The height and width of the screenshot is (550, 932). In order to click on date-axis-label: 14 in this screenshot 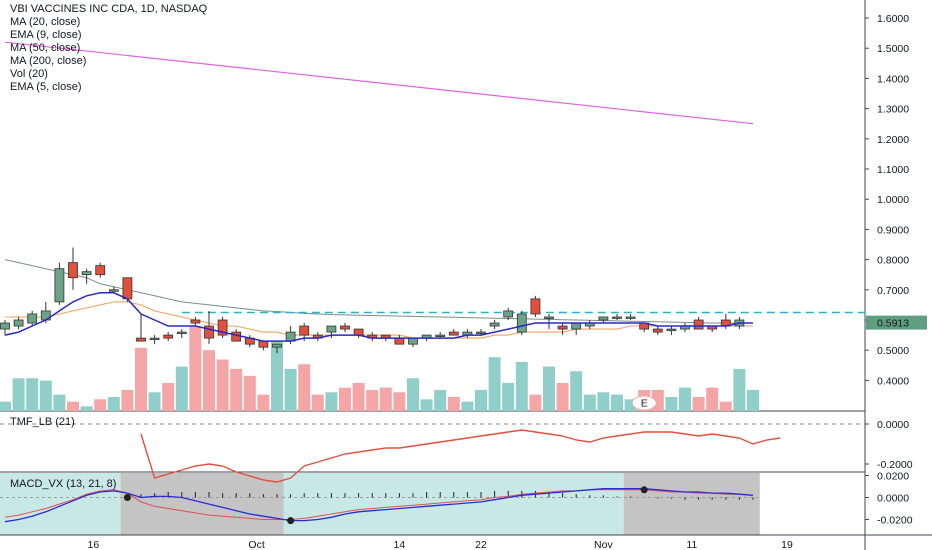, I will do `click(400, 544)`.